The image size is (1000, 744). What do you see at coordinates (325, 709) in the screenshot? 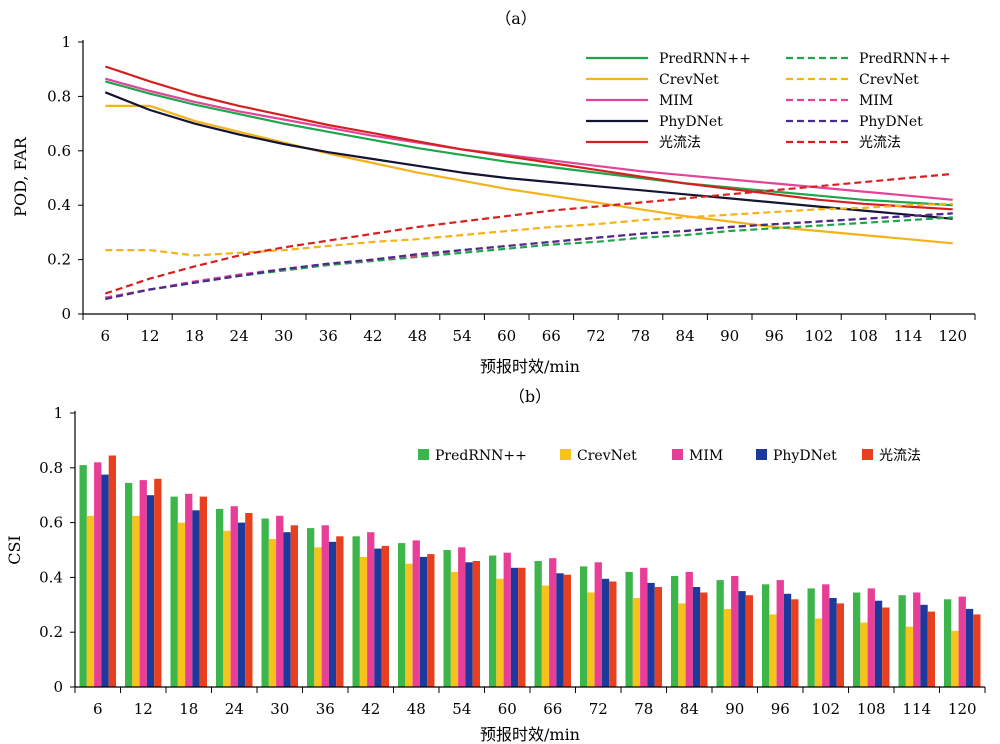
I see `panel-b-x-tick-label: 36` at bounding box center [325, 709].